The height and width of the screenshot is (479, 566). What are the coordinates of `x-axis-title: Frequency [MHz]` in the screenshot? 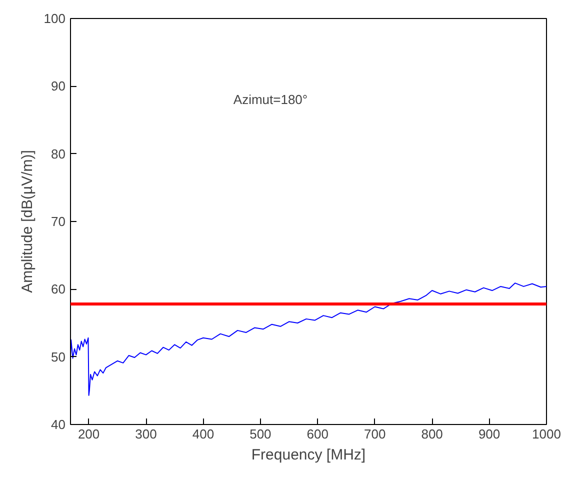 It's located at (308, 455).